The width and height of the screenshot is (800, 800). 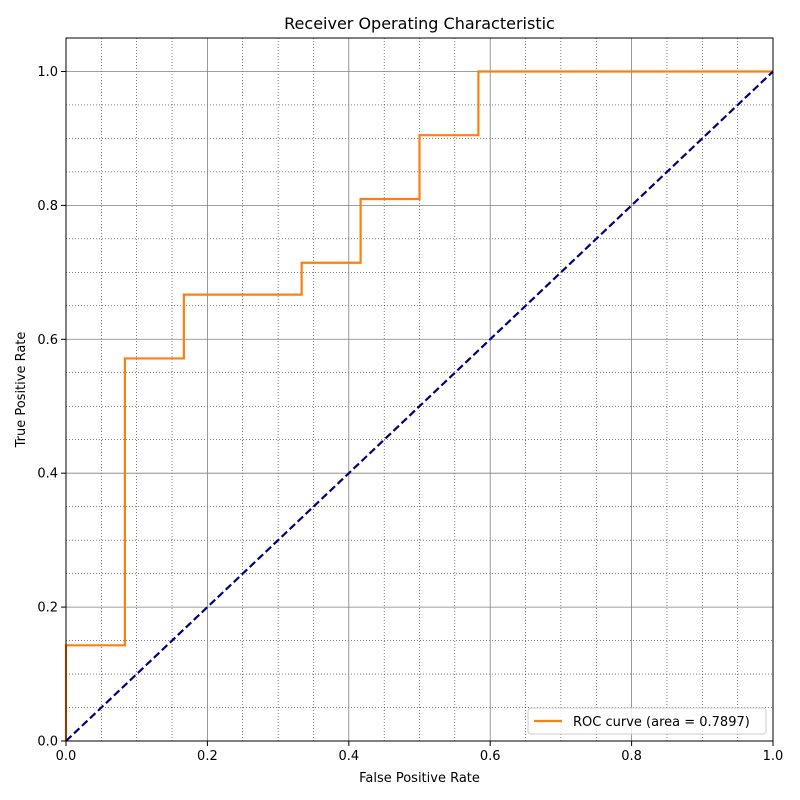 What do you see at coordinates (348, 756) in the screenshot?
I see `x-tick-label: 0.4` at bounding box center [348, 756].